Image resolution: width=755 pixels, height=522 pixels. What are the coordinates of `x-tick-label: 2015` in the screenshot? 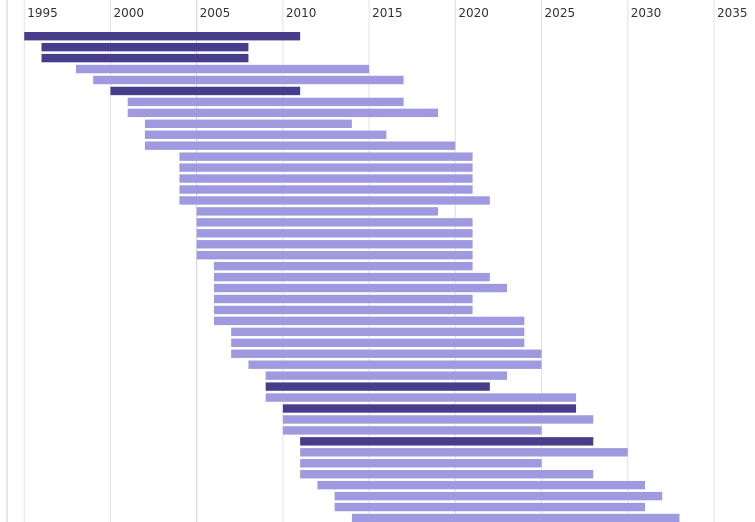 It's located at (387, 13).